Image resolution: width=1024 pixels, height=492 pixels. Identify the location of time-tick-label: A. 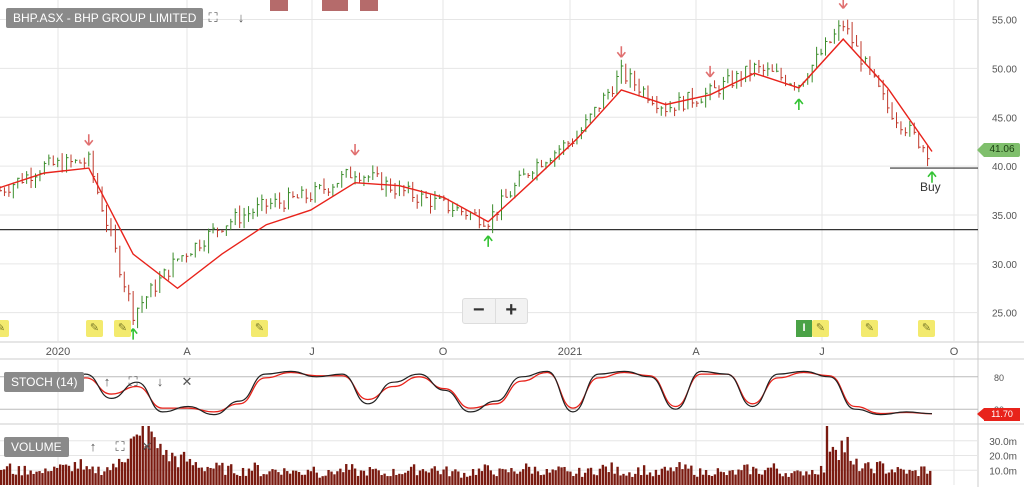
(187, 352).